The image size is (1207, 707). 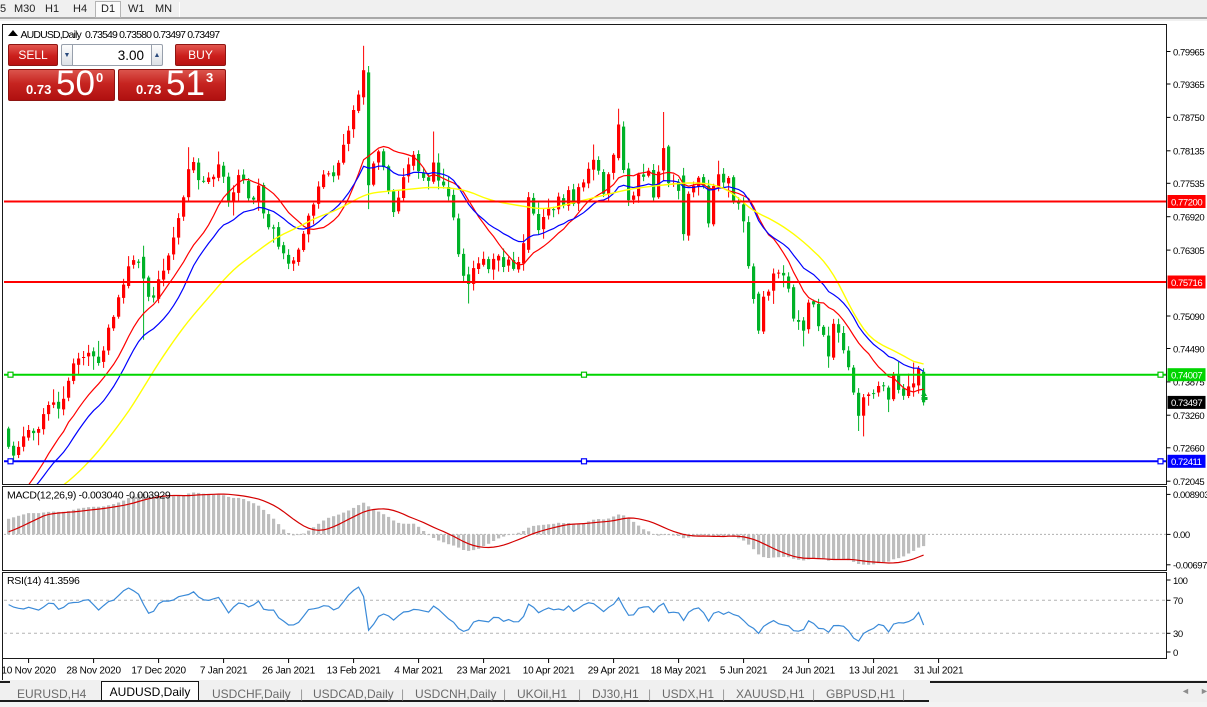 What do you see at coordinates (614, 671) in the screenshot?
I see `svg-text: 29 Apr 2021` at bounding box center [614, 671].